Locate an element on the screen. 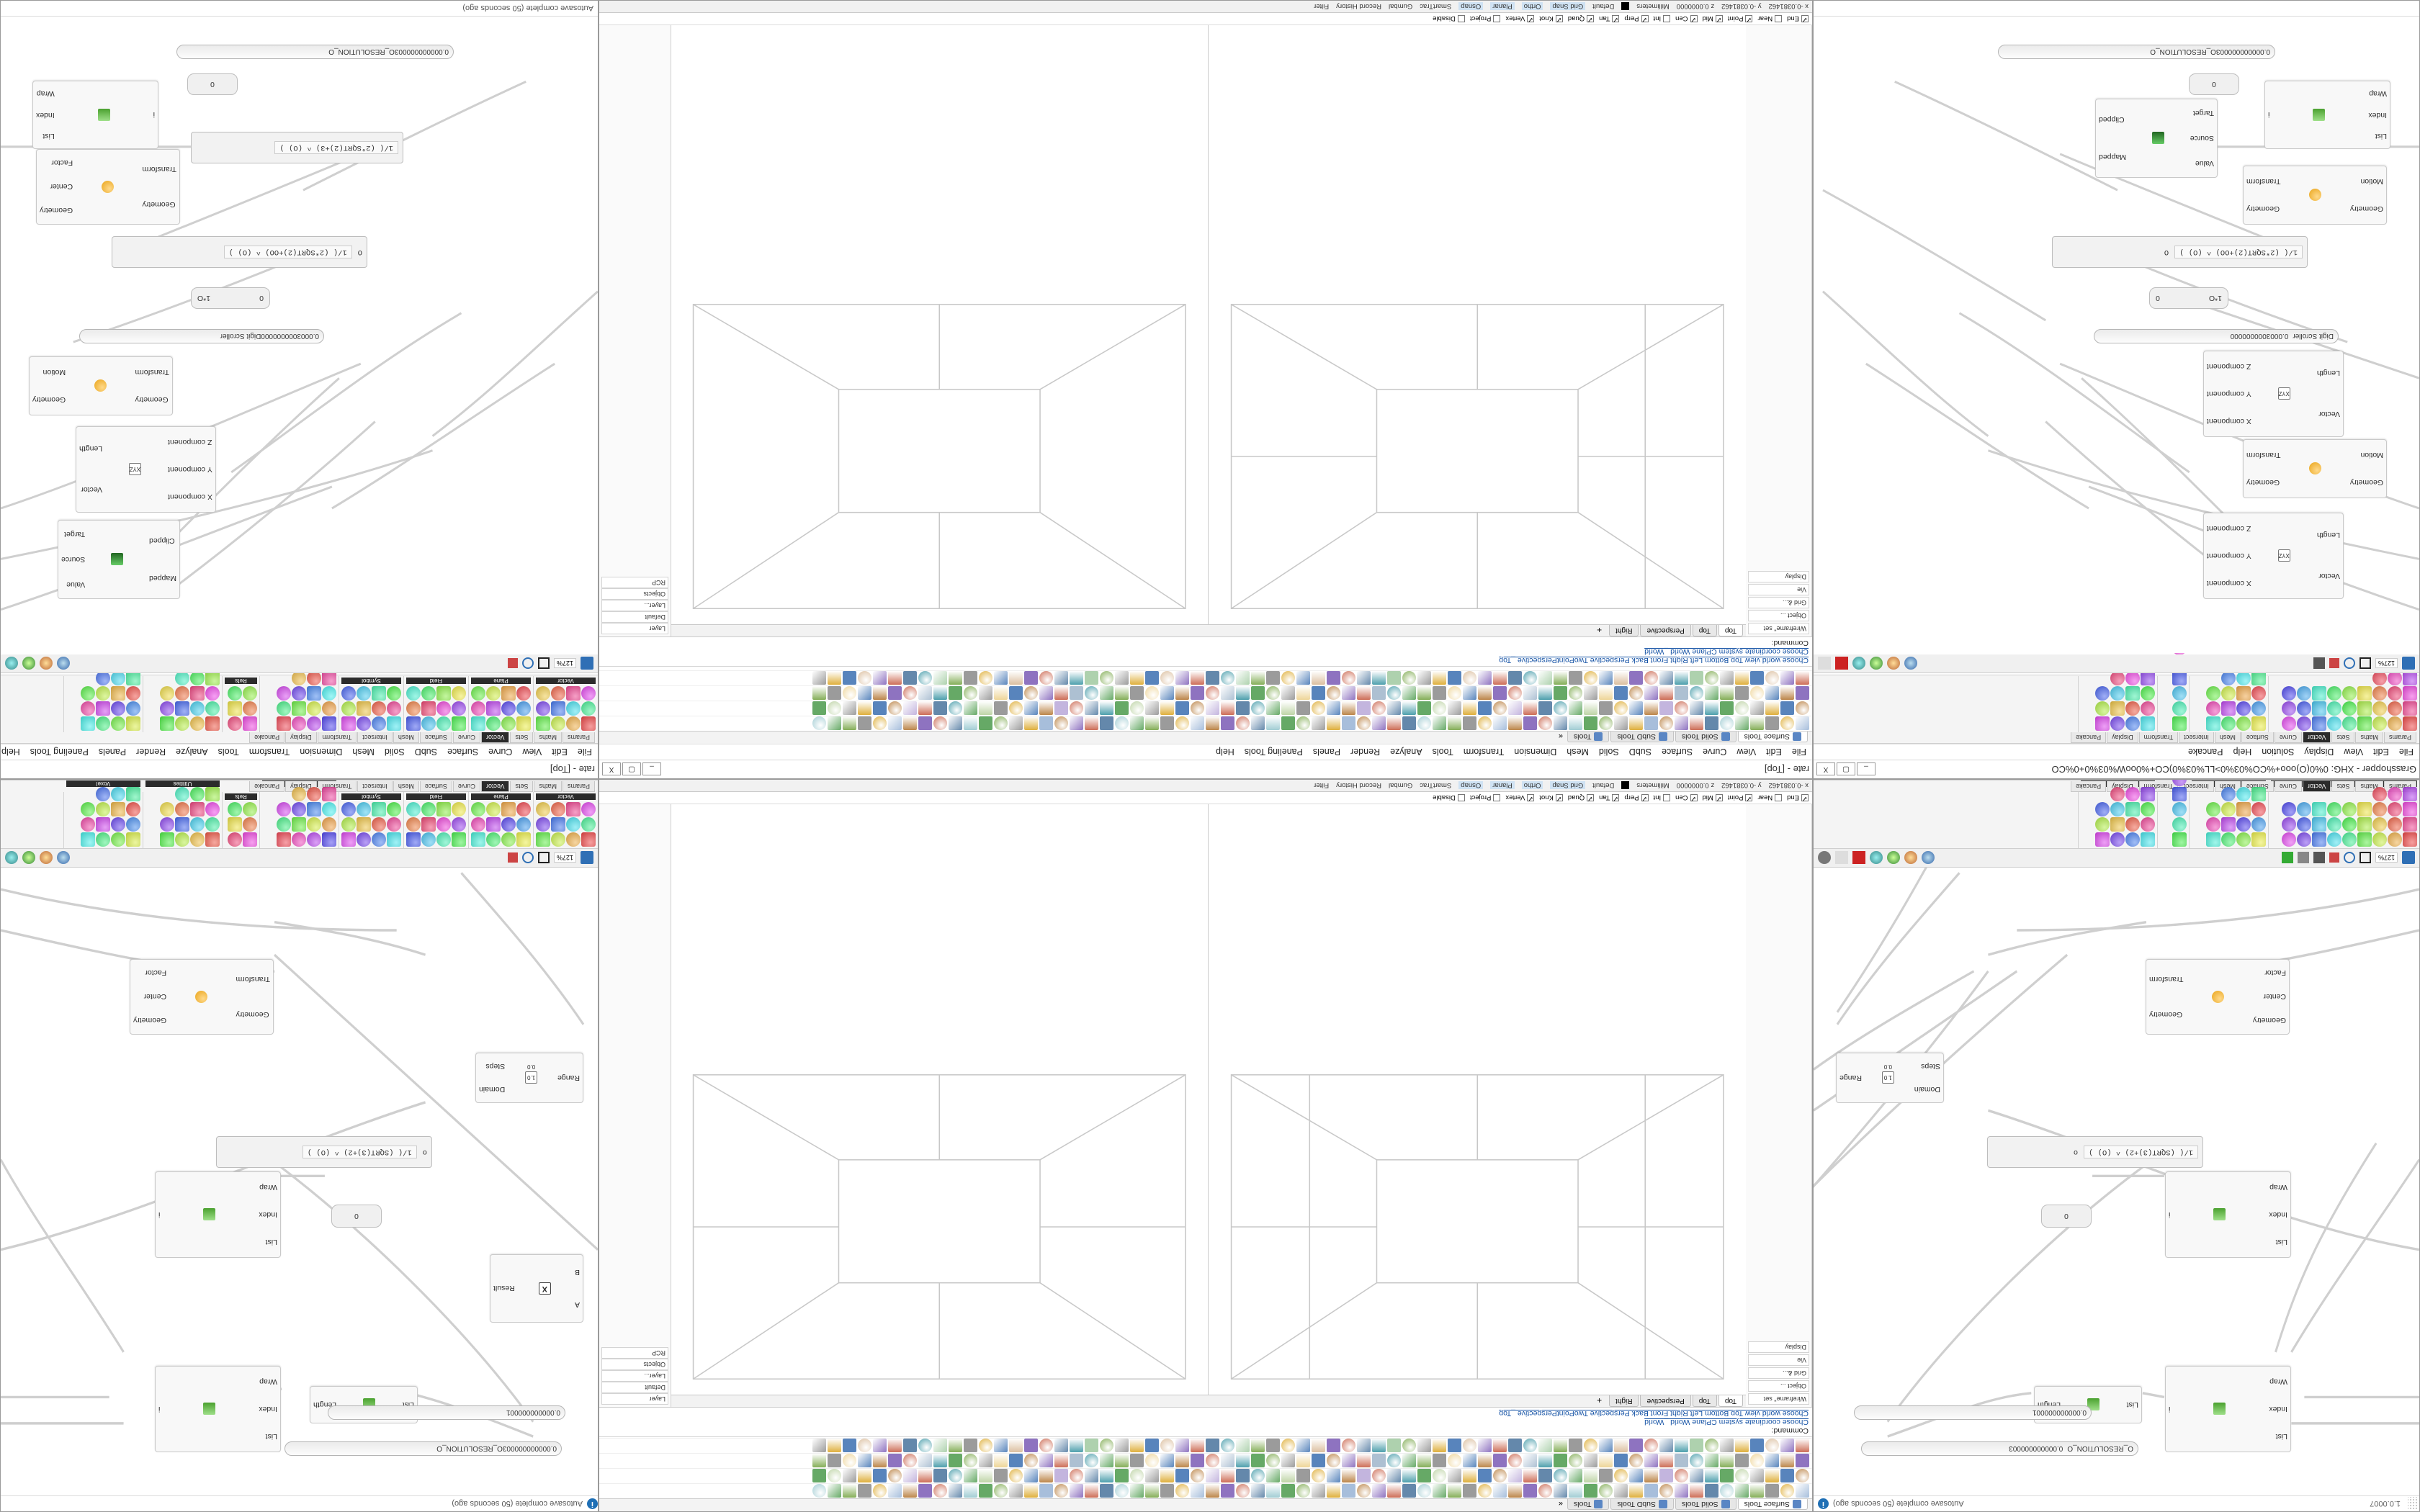  gh-menu-item-view: View is located at coordinates (2354, 752).